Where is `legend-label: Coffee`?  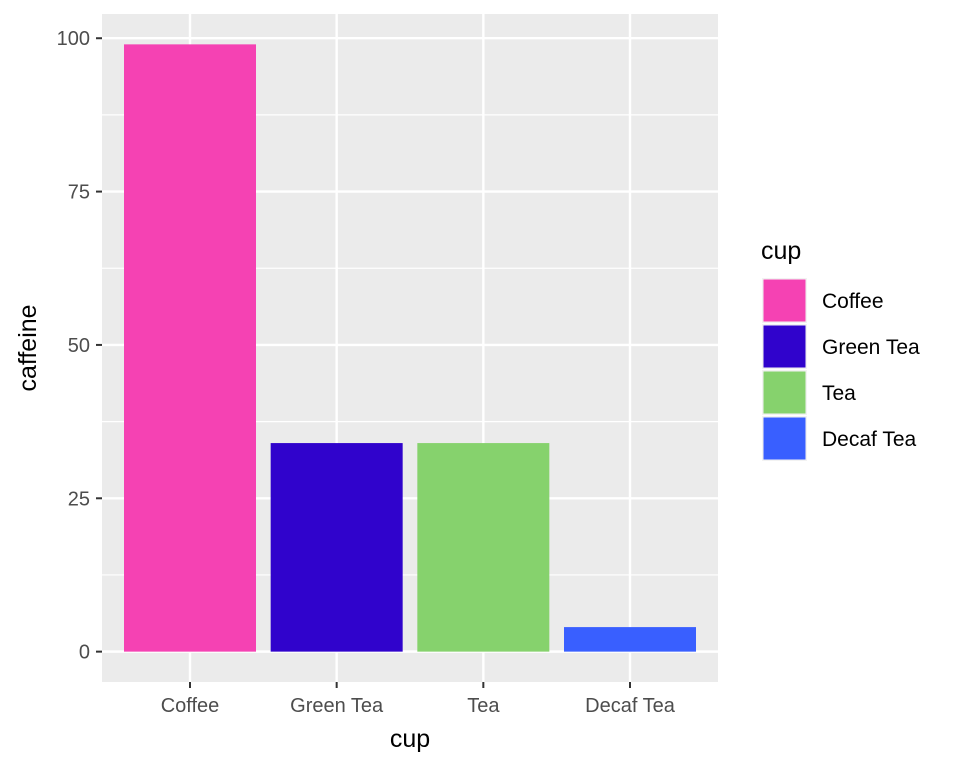
legend-label: Coffee is located at coordinates (853, 301).